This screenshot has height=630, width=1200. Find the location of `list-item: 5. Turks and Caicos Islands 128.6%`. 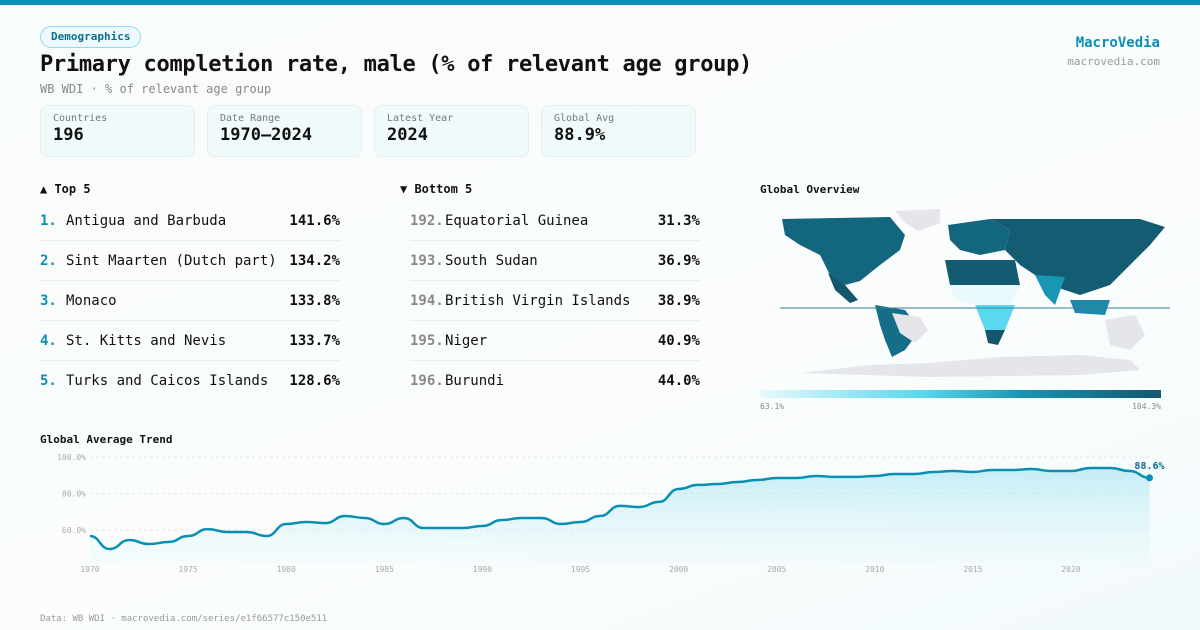

list-item: 5. Turks and Caicos Islands 128.6% is located at coordinates (190, 381).